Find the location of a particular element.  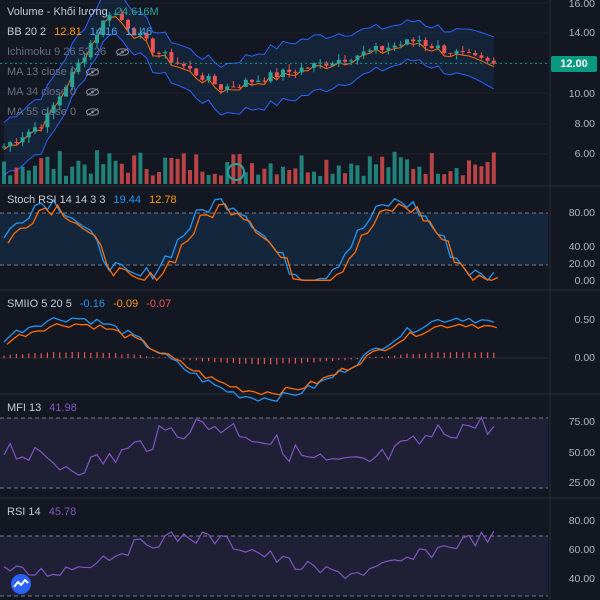

legend-ichimoku: Ichimoku 9 26 52 26 is located at coordinates (68, 52).